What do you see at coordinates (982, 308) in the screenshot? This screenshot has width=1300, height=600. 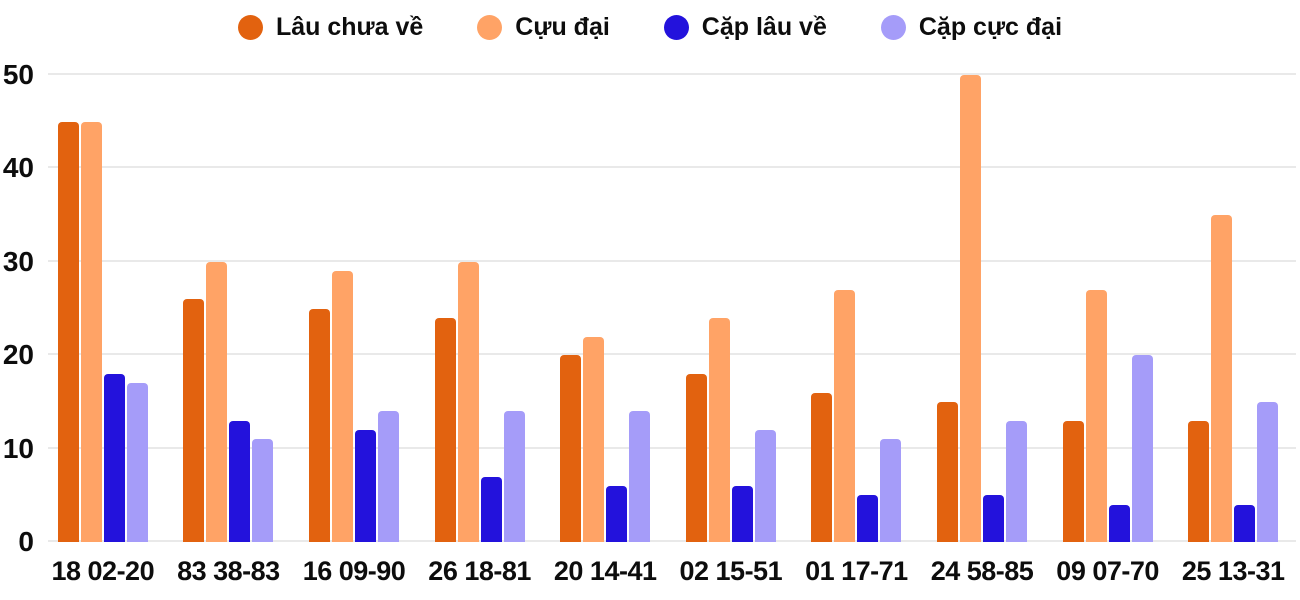 I see `bar-group-24 58-85` at bounding box center [982, 308].